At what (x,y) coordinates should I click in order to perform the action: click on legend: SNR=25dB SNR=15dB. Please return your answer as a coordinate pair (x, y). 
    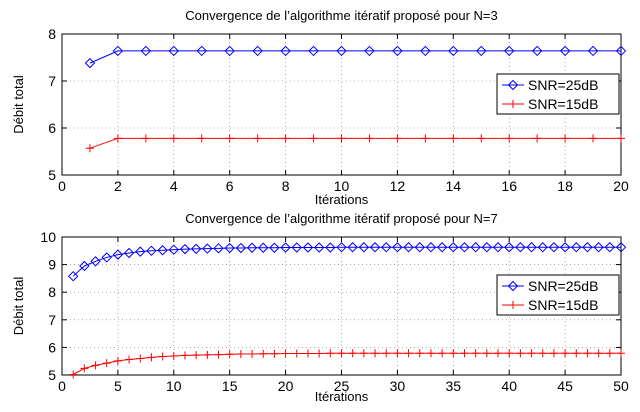
    Looking at the image, I should click on (558, 94).